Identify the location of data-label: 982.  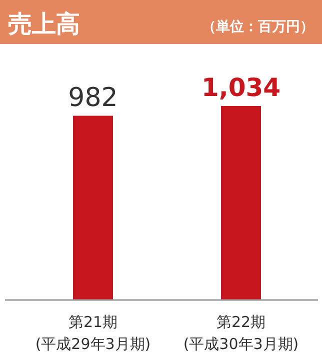
(93, 97).